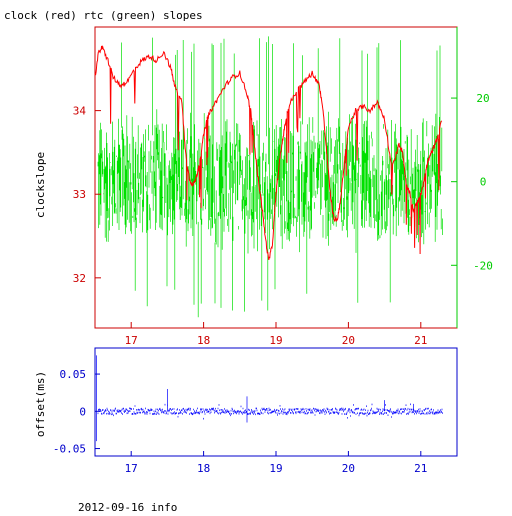  I want to click on bottom-x-tick-label: 19, so click(275, 468).